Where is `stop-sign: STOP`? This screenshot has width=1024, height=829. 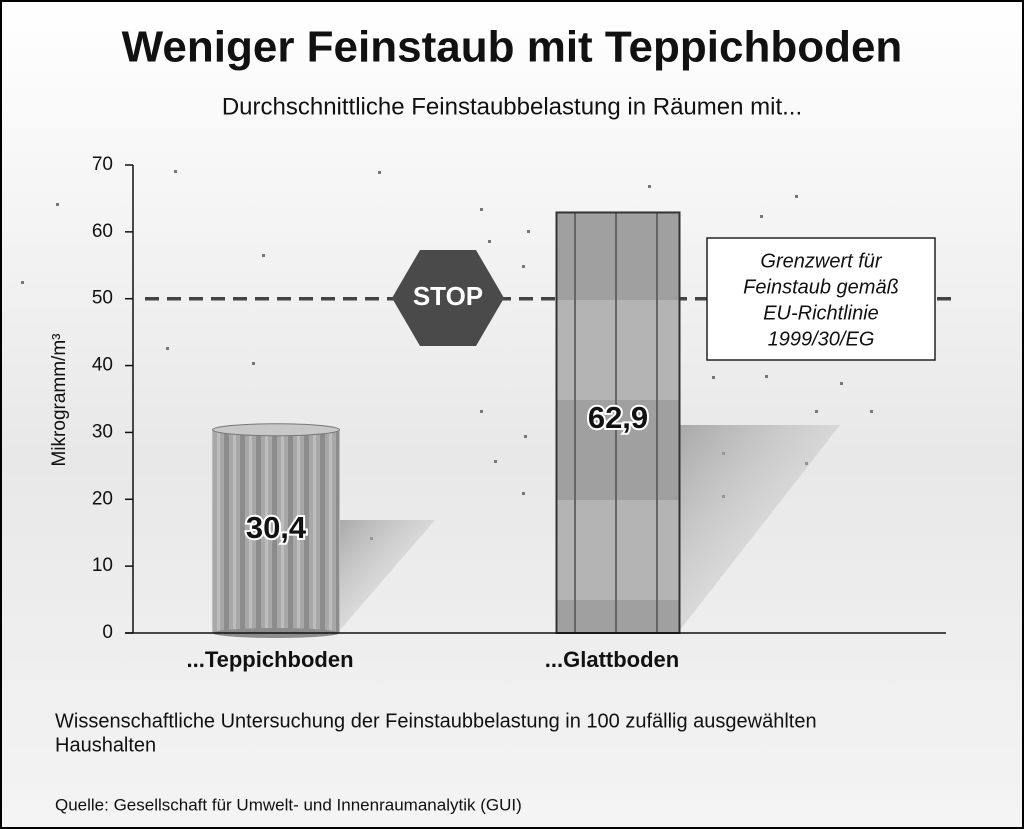 stop-sign: STOP is located at coordinates (448, 298).